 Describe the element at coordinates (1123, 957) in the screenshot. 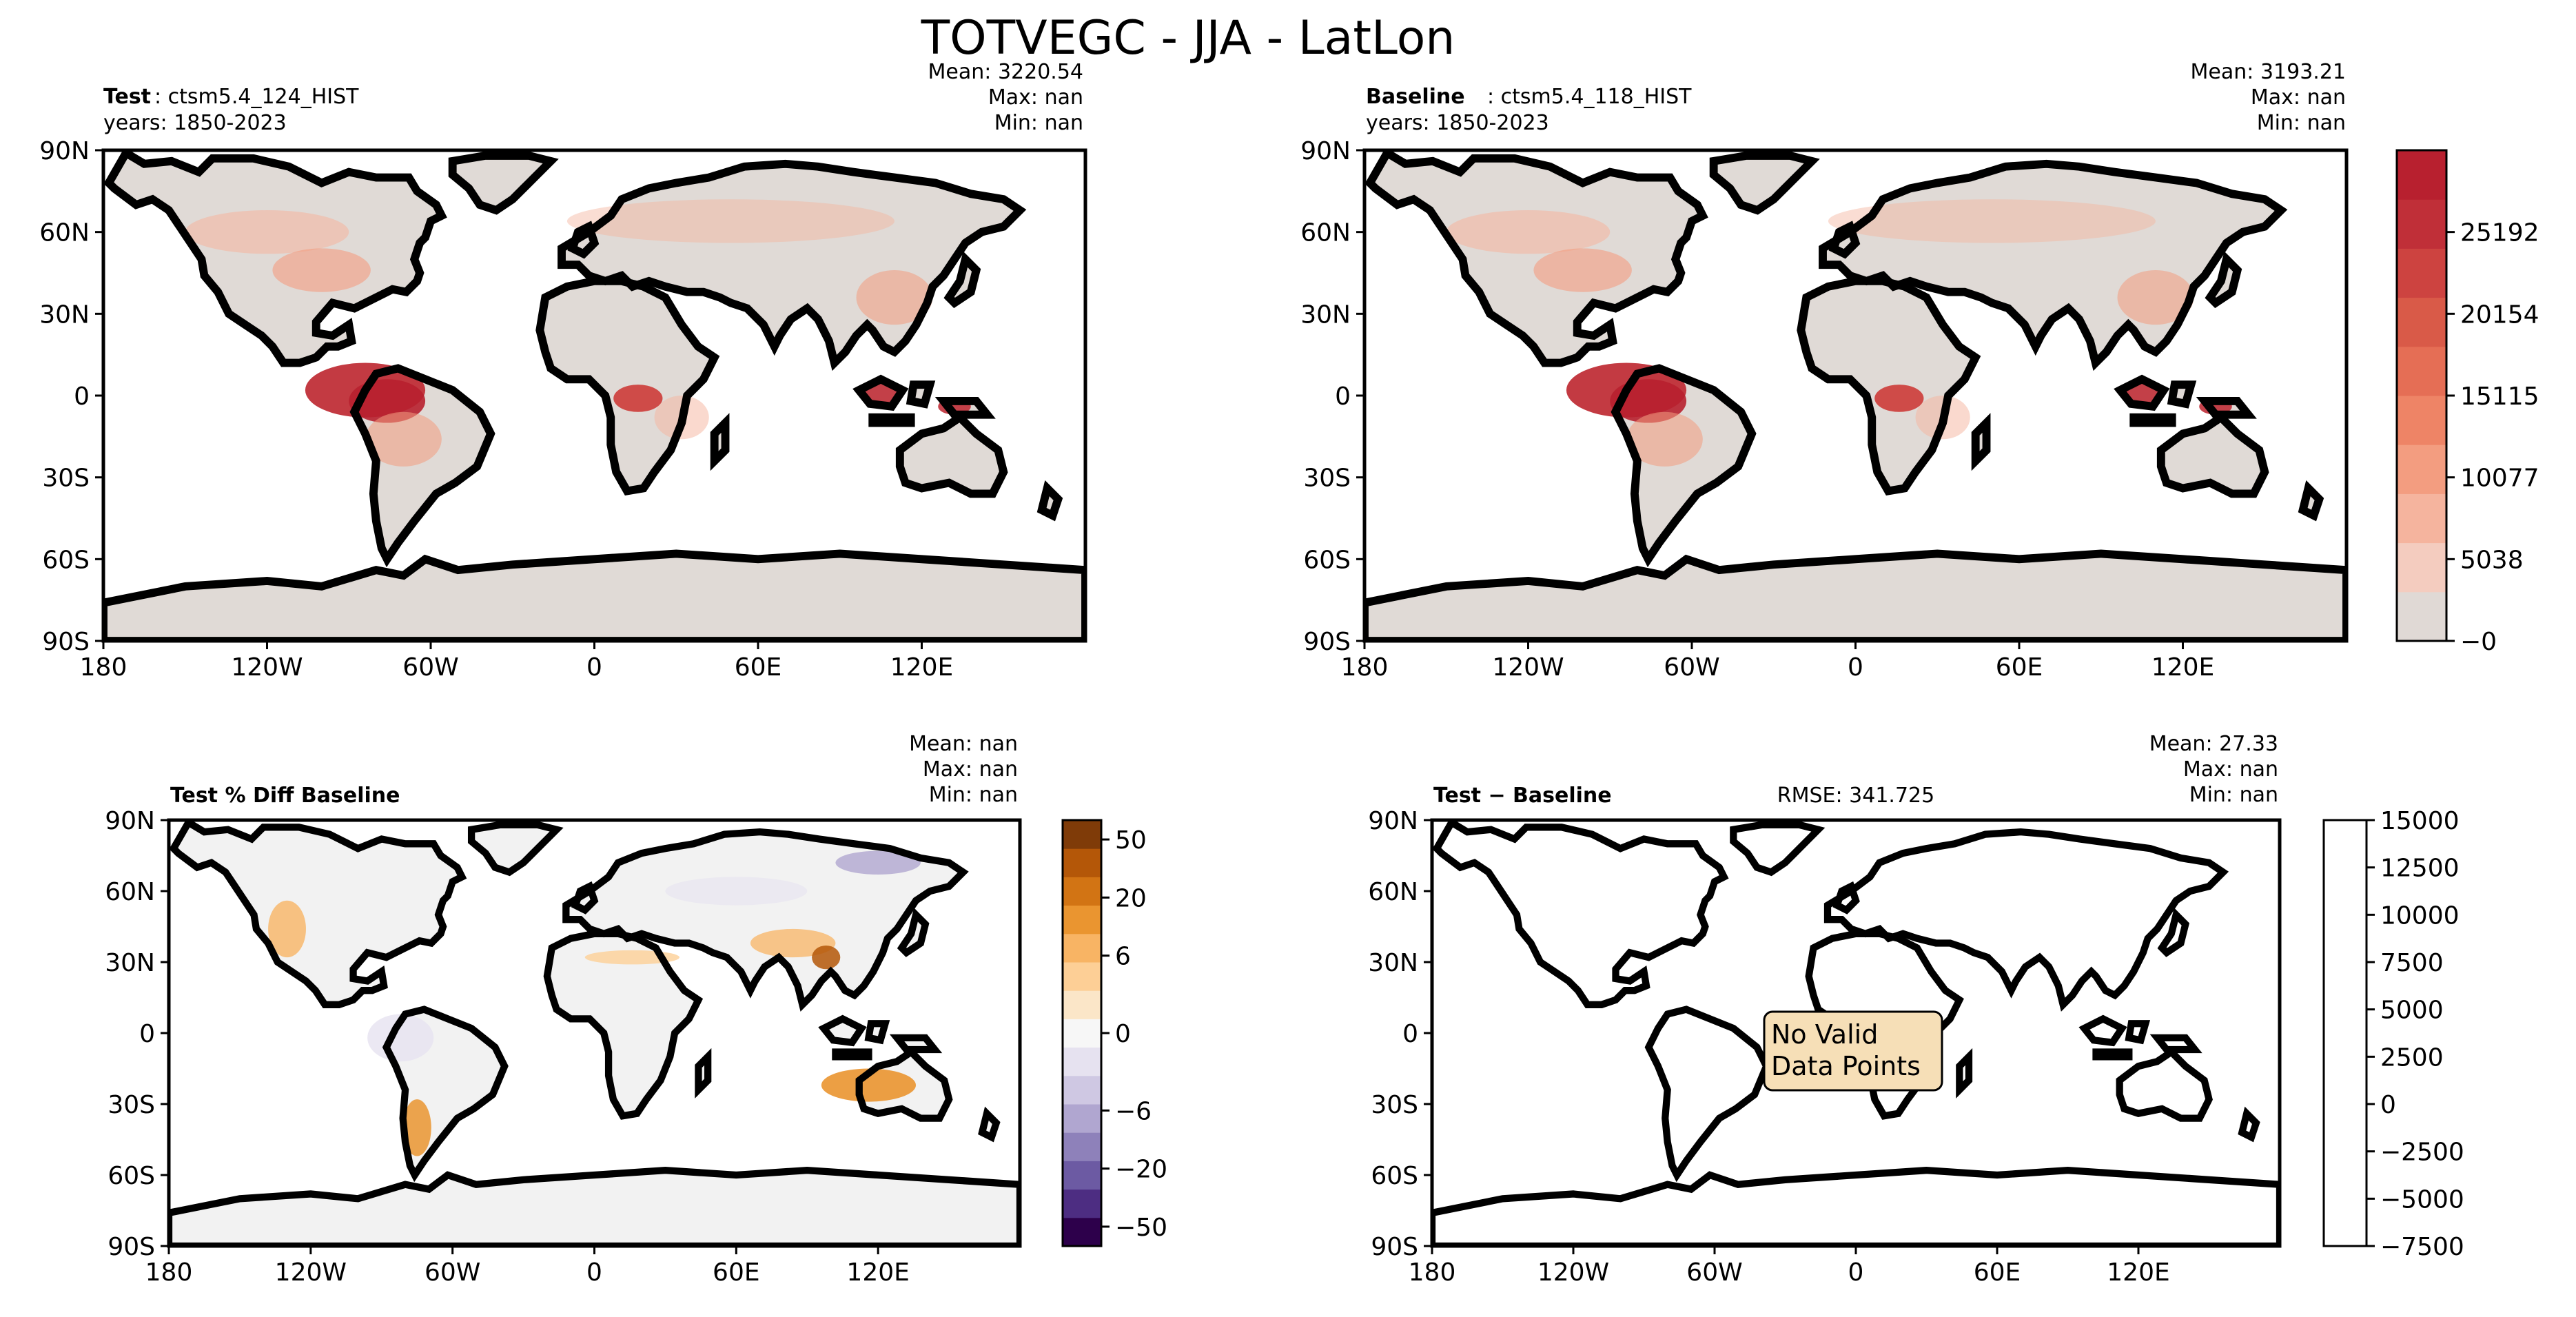

I see `colorbar-tick-label: 6` at that location.